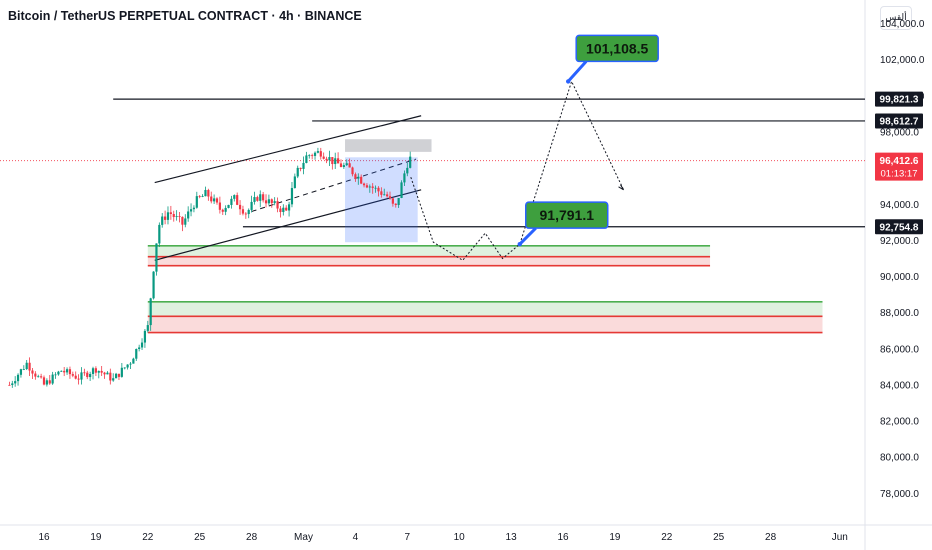  What do you see at coordinates (388, 145) in the screenshot?
I see `forecast-box-grey` at bounding box center [388, 145].